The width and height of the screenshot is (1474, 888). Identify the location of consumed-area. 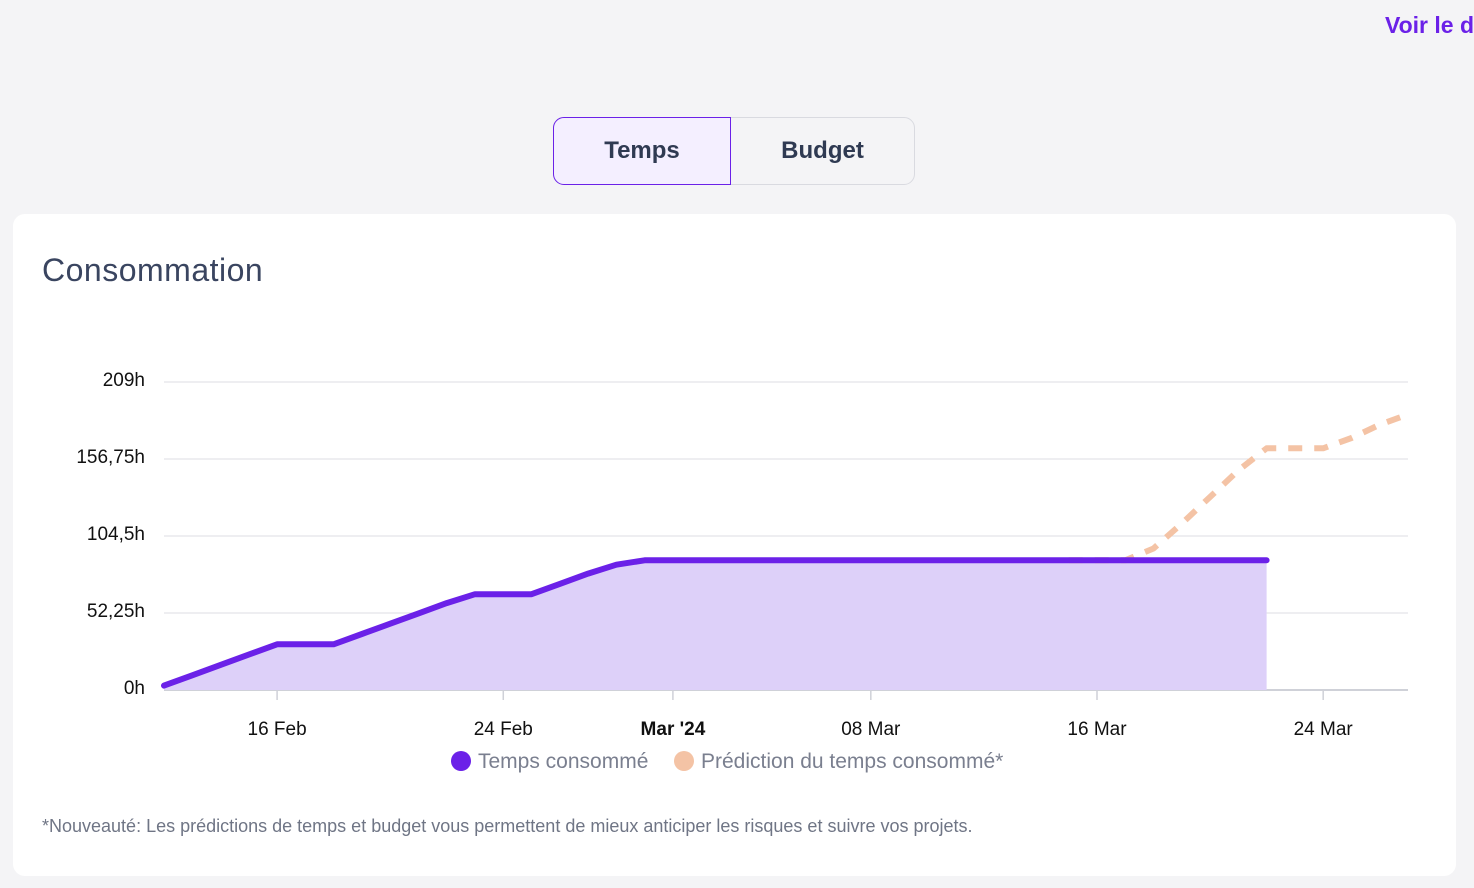
(715, 625).